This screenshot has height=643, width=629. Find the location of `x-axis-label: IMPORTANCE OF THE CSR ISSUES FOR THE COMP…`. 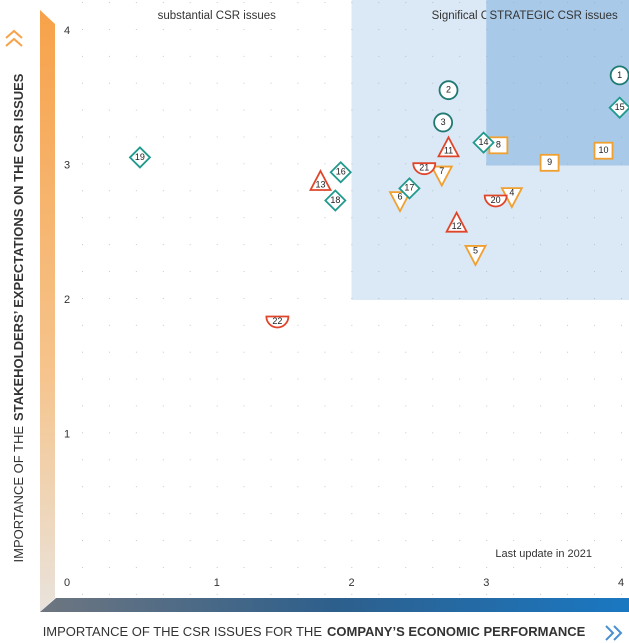

x-axis-label: IMPORTANCE OF THE CSR ISSUES FOR THE COMP… is located at coordinates (314, 631).